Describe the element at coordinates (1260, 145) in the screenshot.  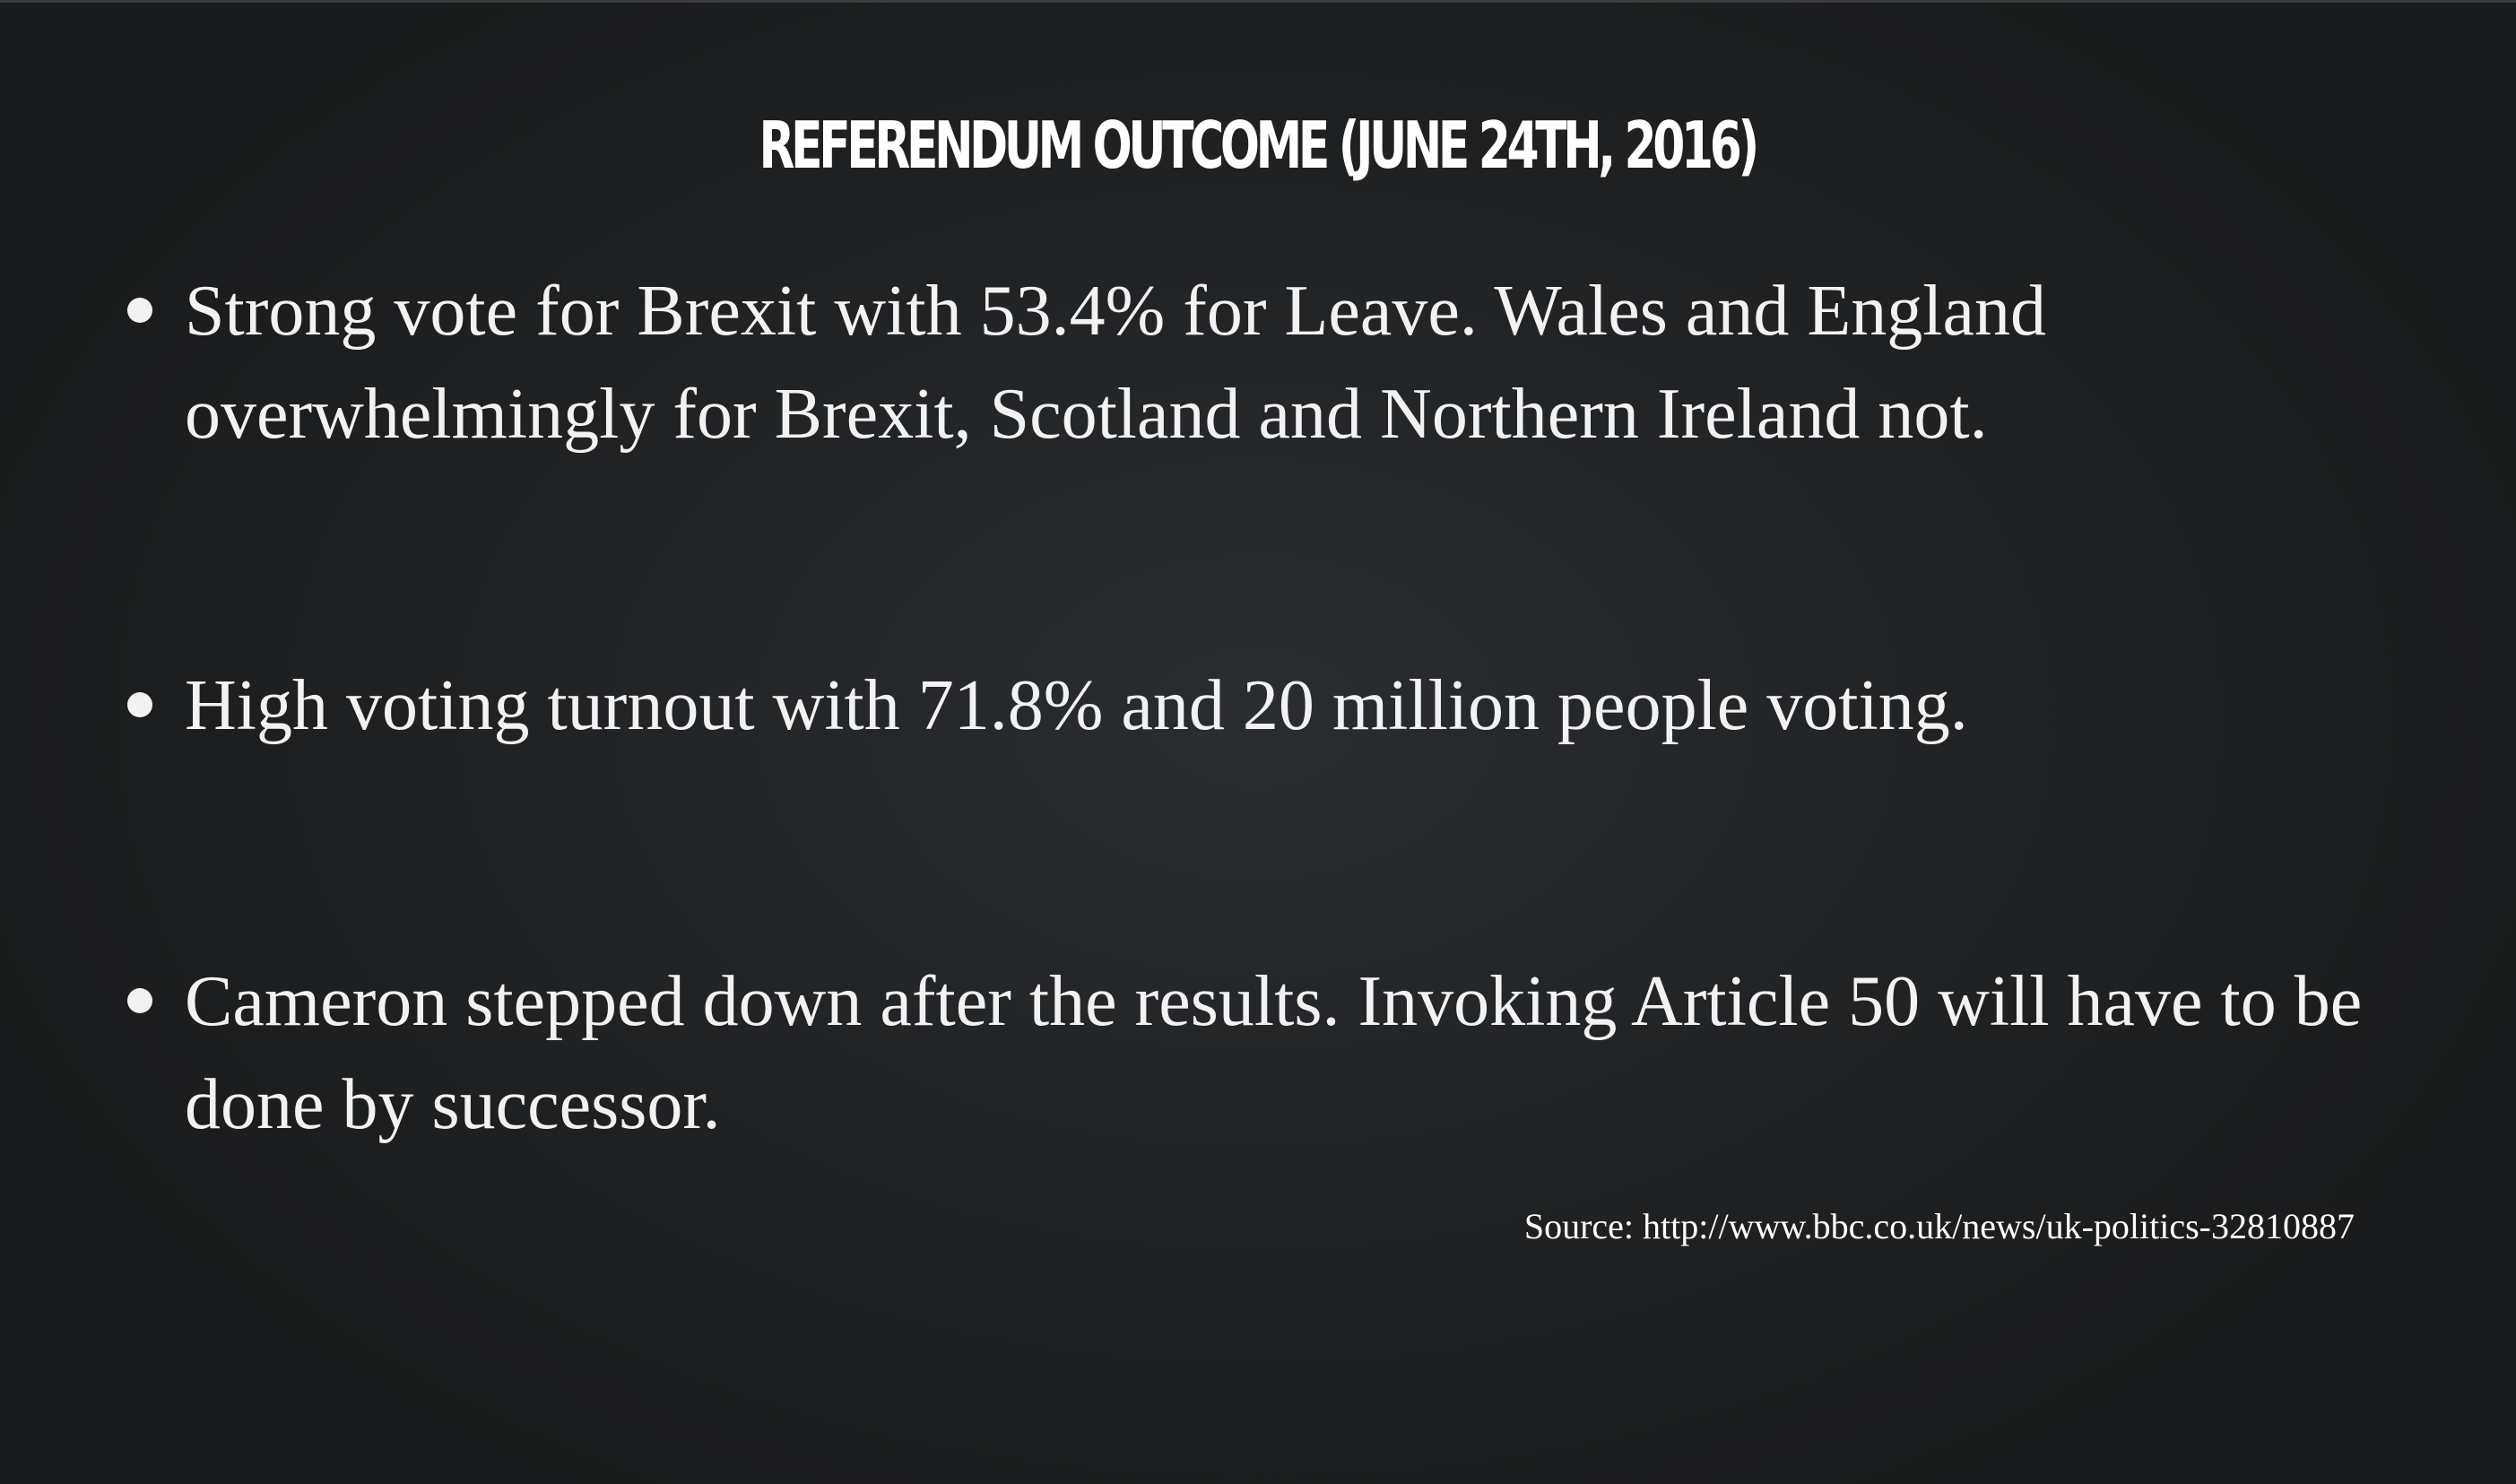
I see `slide-title: REFERENDUM OUTCOME (JUNE 24TH, 2016)` at that location.